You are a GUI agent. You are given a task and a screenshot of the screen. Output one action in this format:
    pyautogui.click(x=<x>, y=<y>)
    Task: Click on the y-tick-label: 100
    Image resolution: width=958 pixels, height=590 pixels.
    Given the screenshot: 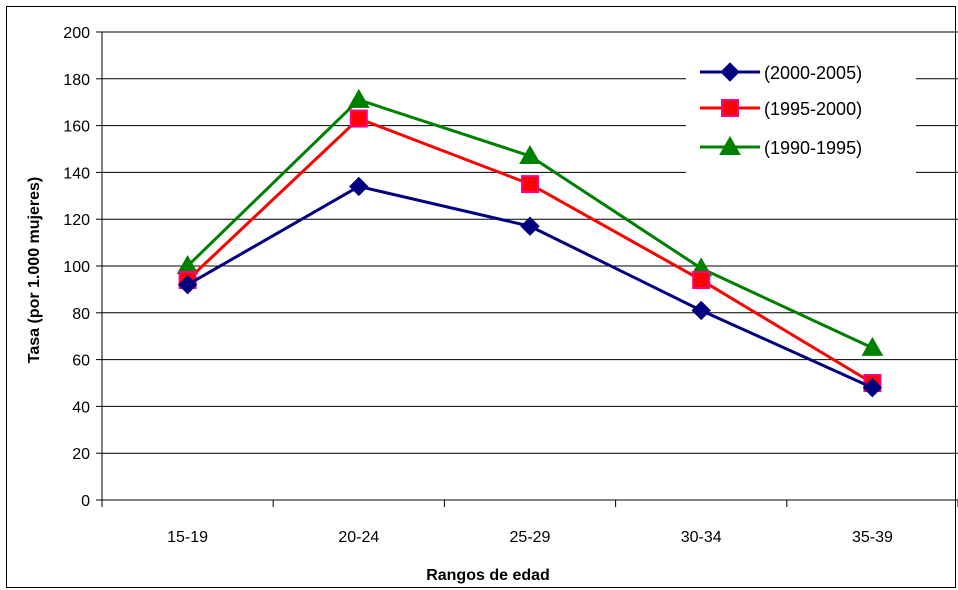 What is the action you would take?
    pyautogui.click(x=76, y=267)
    